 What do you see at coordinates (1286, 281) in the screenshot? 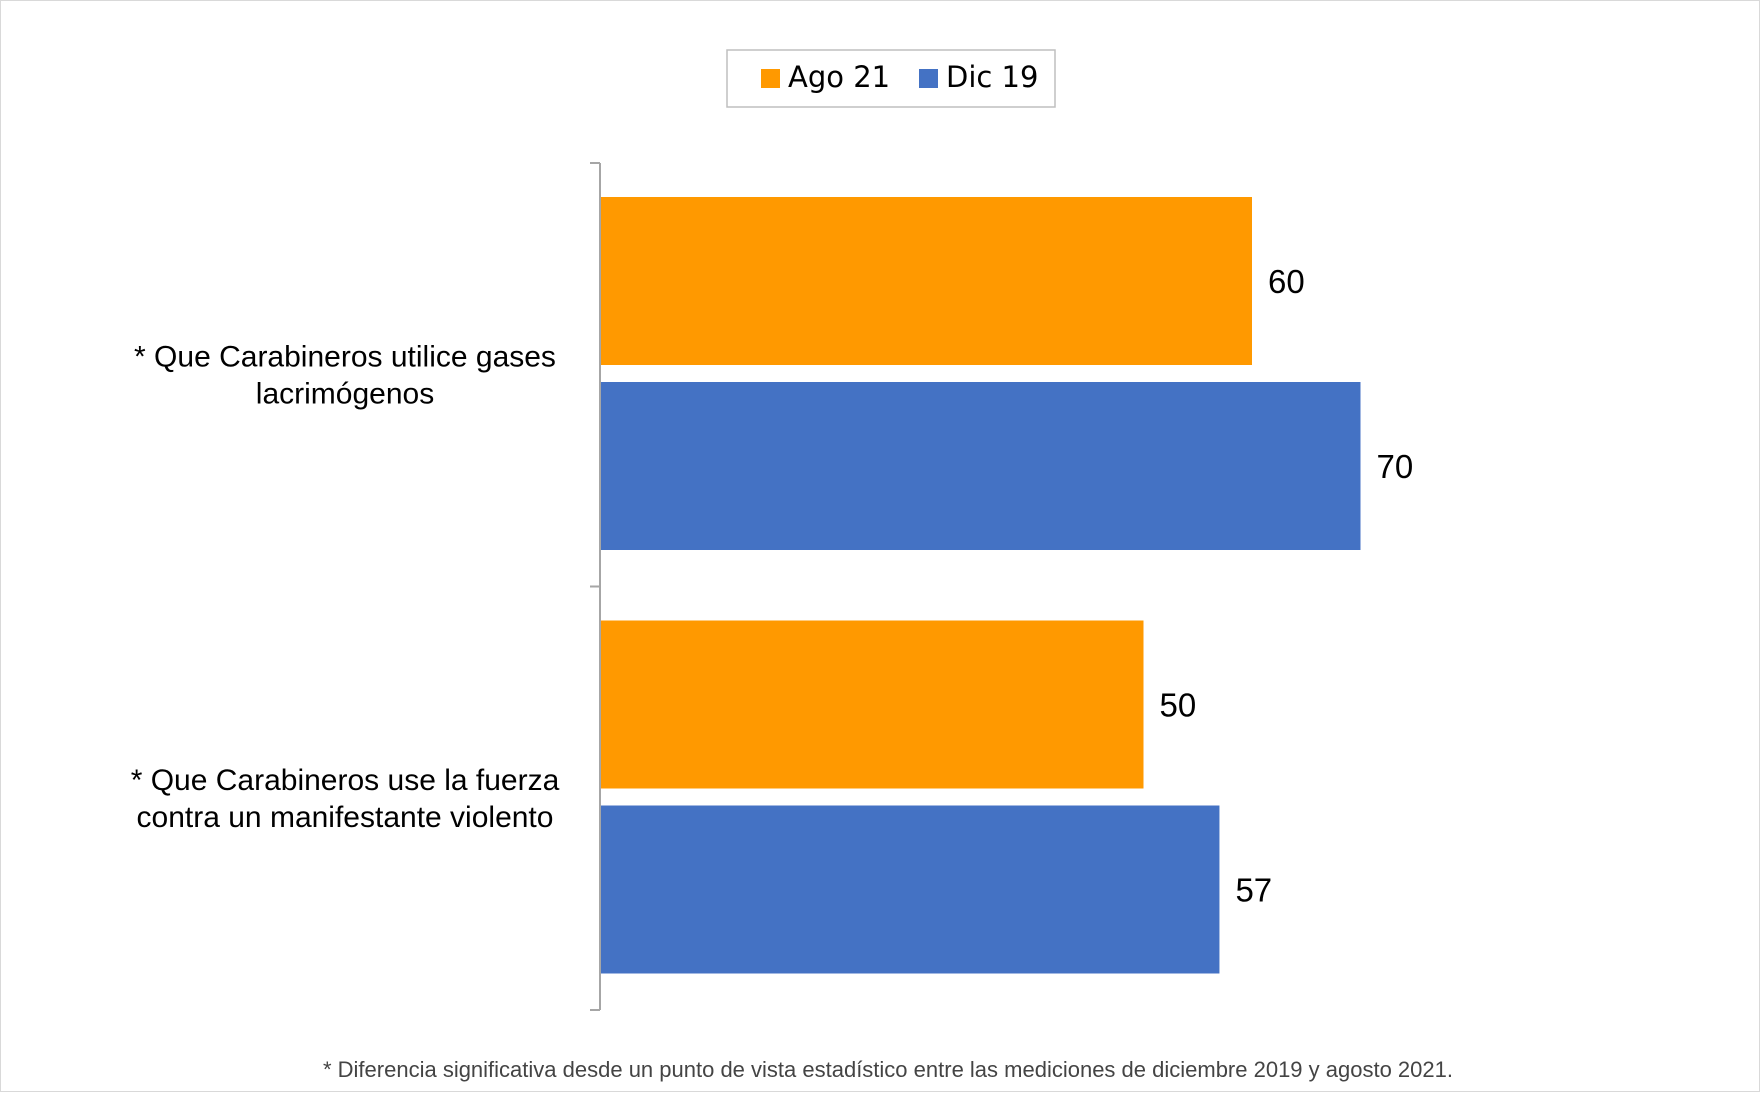
I see `data-label: 60` at bounding box center [1286, 281].